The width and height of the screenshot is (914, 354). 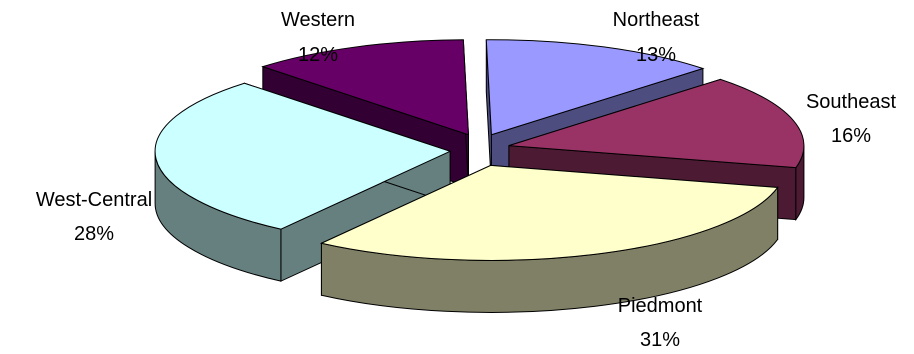 I want to click on label-western-name: Western, so click(x=318, y=20).